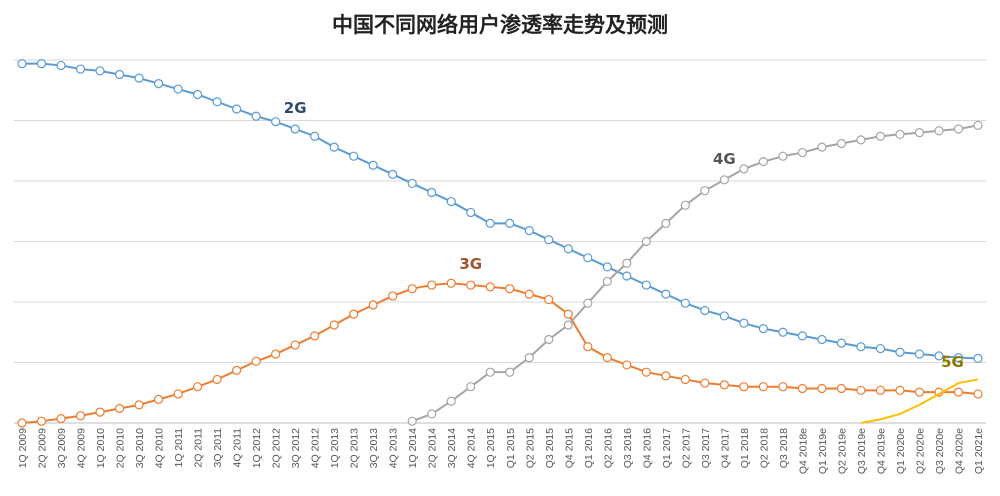 The height and width of the screenshot is (496, 1000). Describe the element at coordinates (238, 448) in the screenshot. I see `x-tick-label: 4Q 2011` at that location.